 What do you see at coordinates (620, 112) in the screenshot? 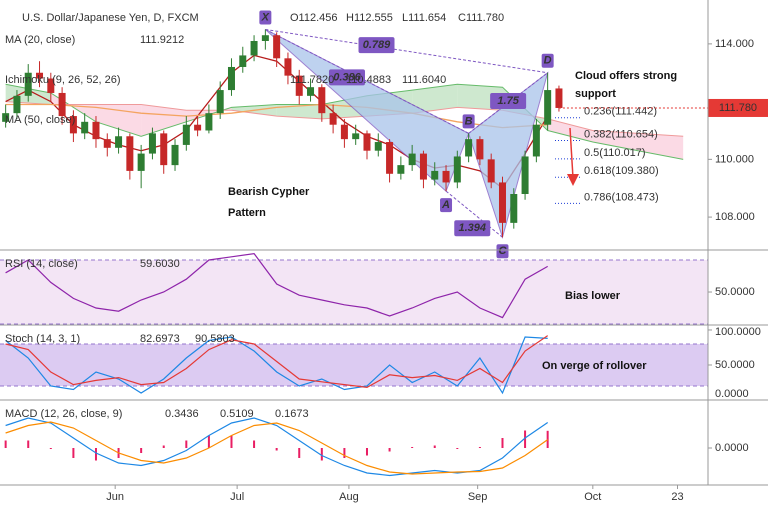
I see `fib-label: 0.236(111.442)` at bounding box center [620, 112].